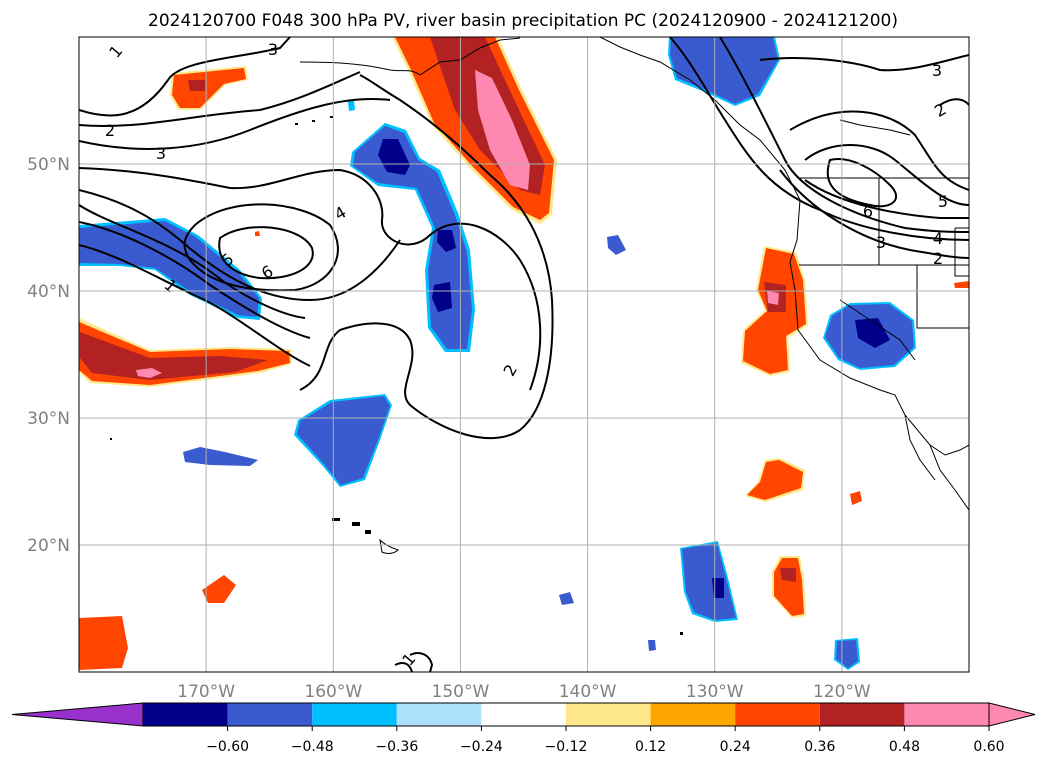  Describe the element at coordinates (1012, 714) in the screenshot. I see `colorbar-extend-max` at that location.